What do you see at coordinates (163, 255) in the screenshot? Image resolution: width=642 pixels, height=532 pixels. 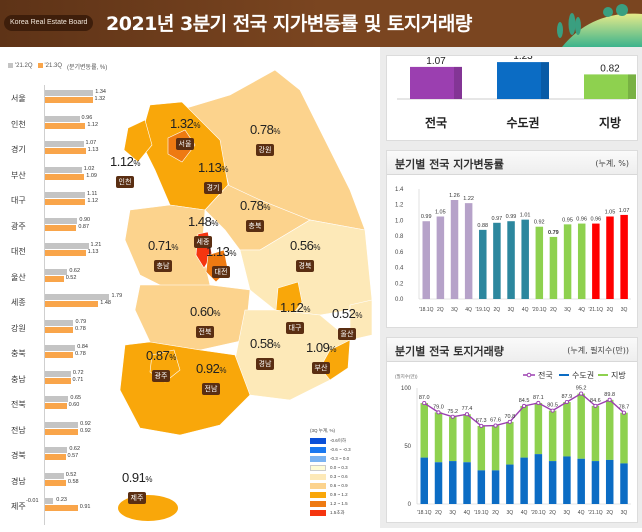 I see `map-label: 0.71% 충남` at bounding box center [163, 255].